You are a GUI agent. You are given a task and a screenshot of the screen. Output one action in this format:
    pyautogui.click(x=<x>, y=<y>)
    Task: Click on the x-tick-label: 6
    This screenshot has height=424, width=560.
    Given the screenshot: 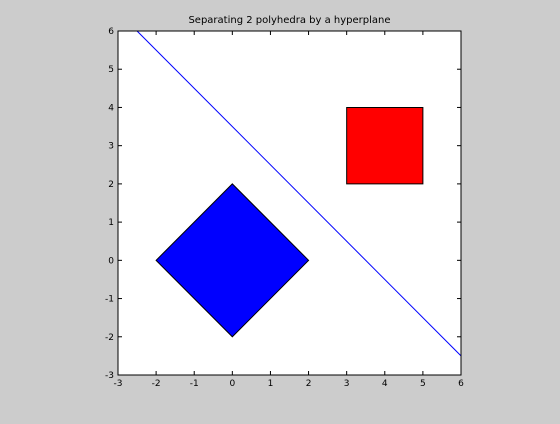 What is the action you would take?
    pyautogui.click(x=461, y=384)
    